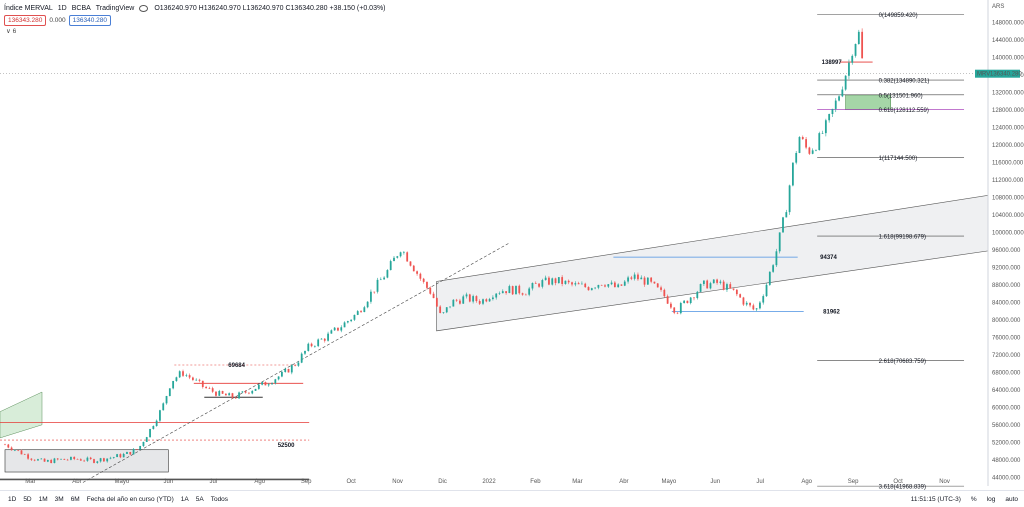 This screenshot has width=1024, height=507. I want to click on exchange-label: BCBA, so click(81, 8).